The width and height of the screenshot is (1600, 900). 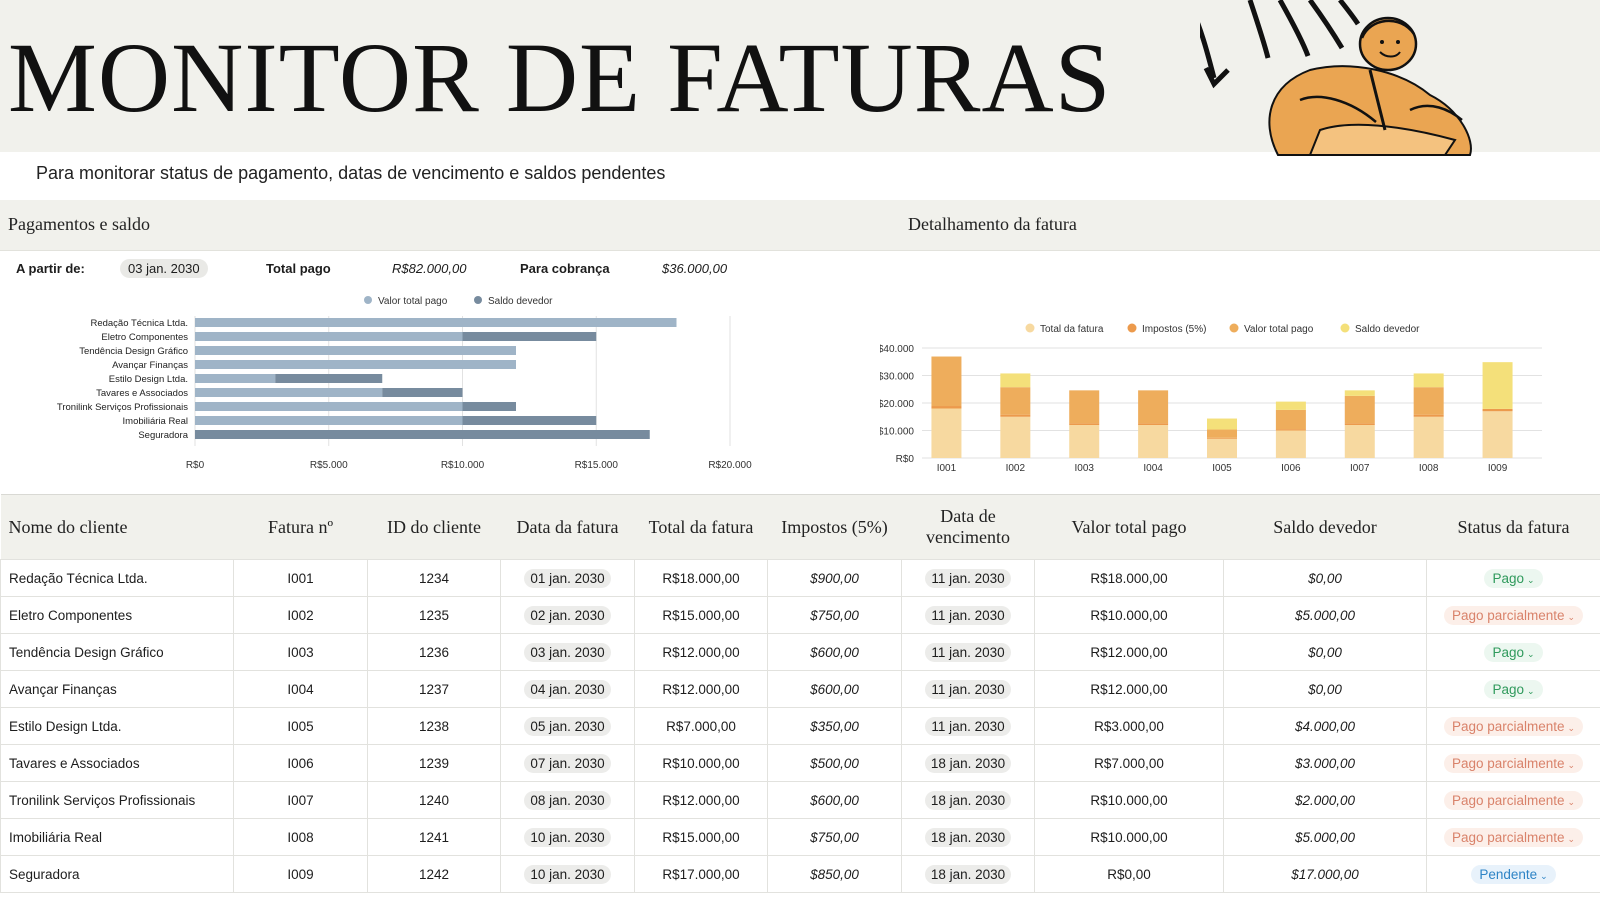 What do you see at coordinates (434, 763) in the screenshot?
I see `client-id-cell: 1239` at bounding box center [434, 763].